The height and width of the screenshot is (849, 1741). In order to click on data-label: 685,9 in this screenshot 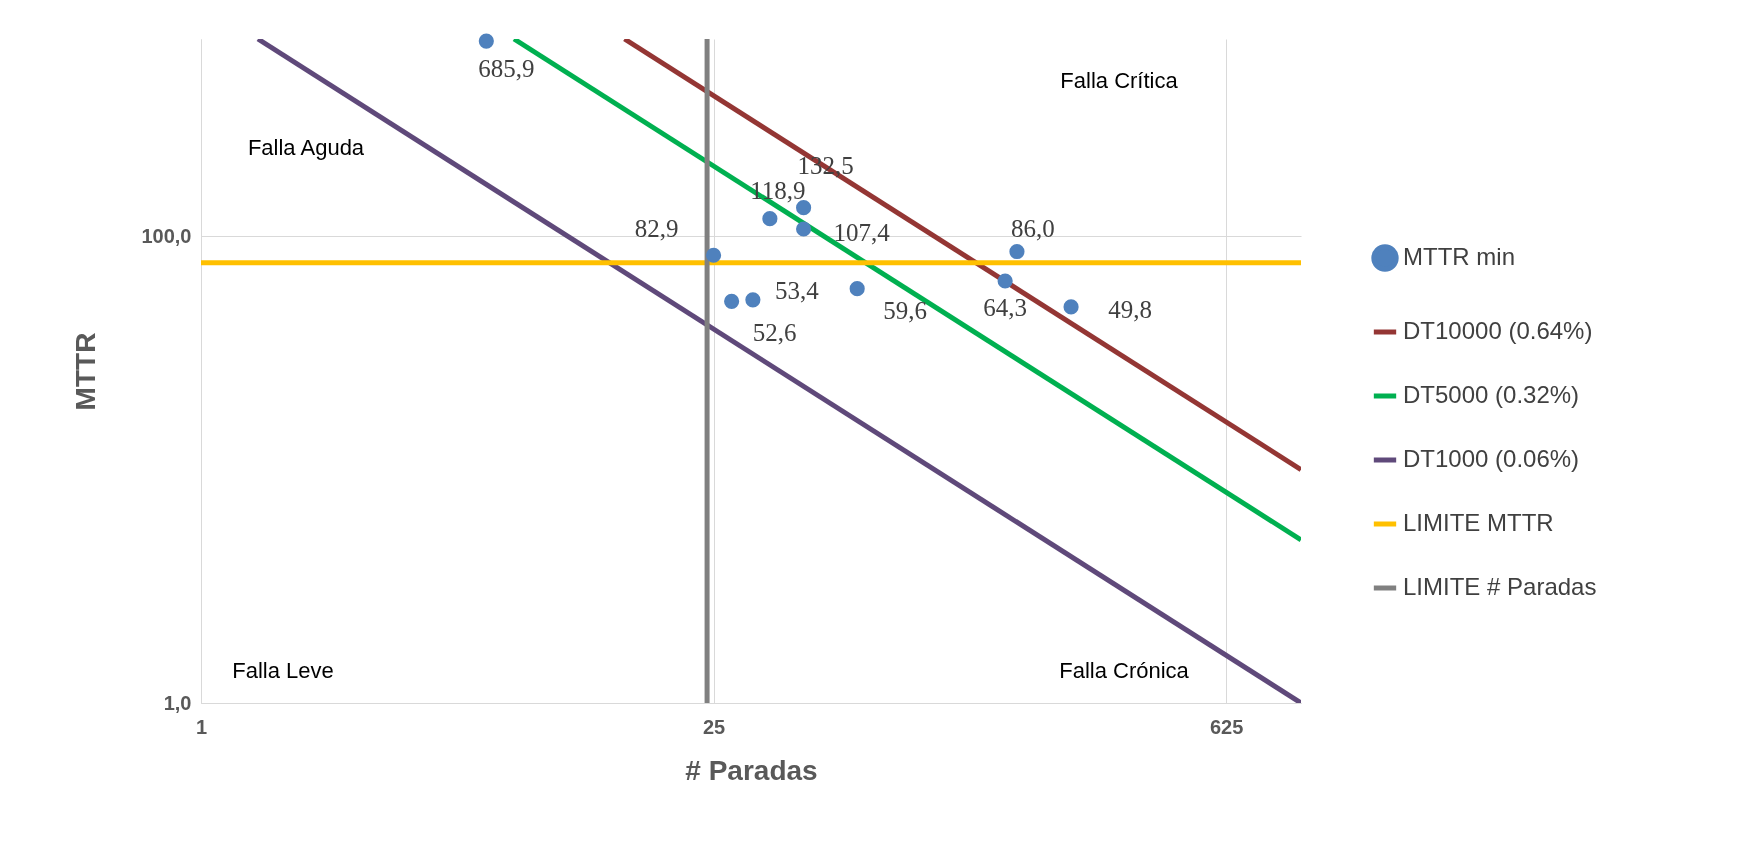, I will do `click(506, 69)`.